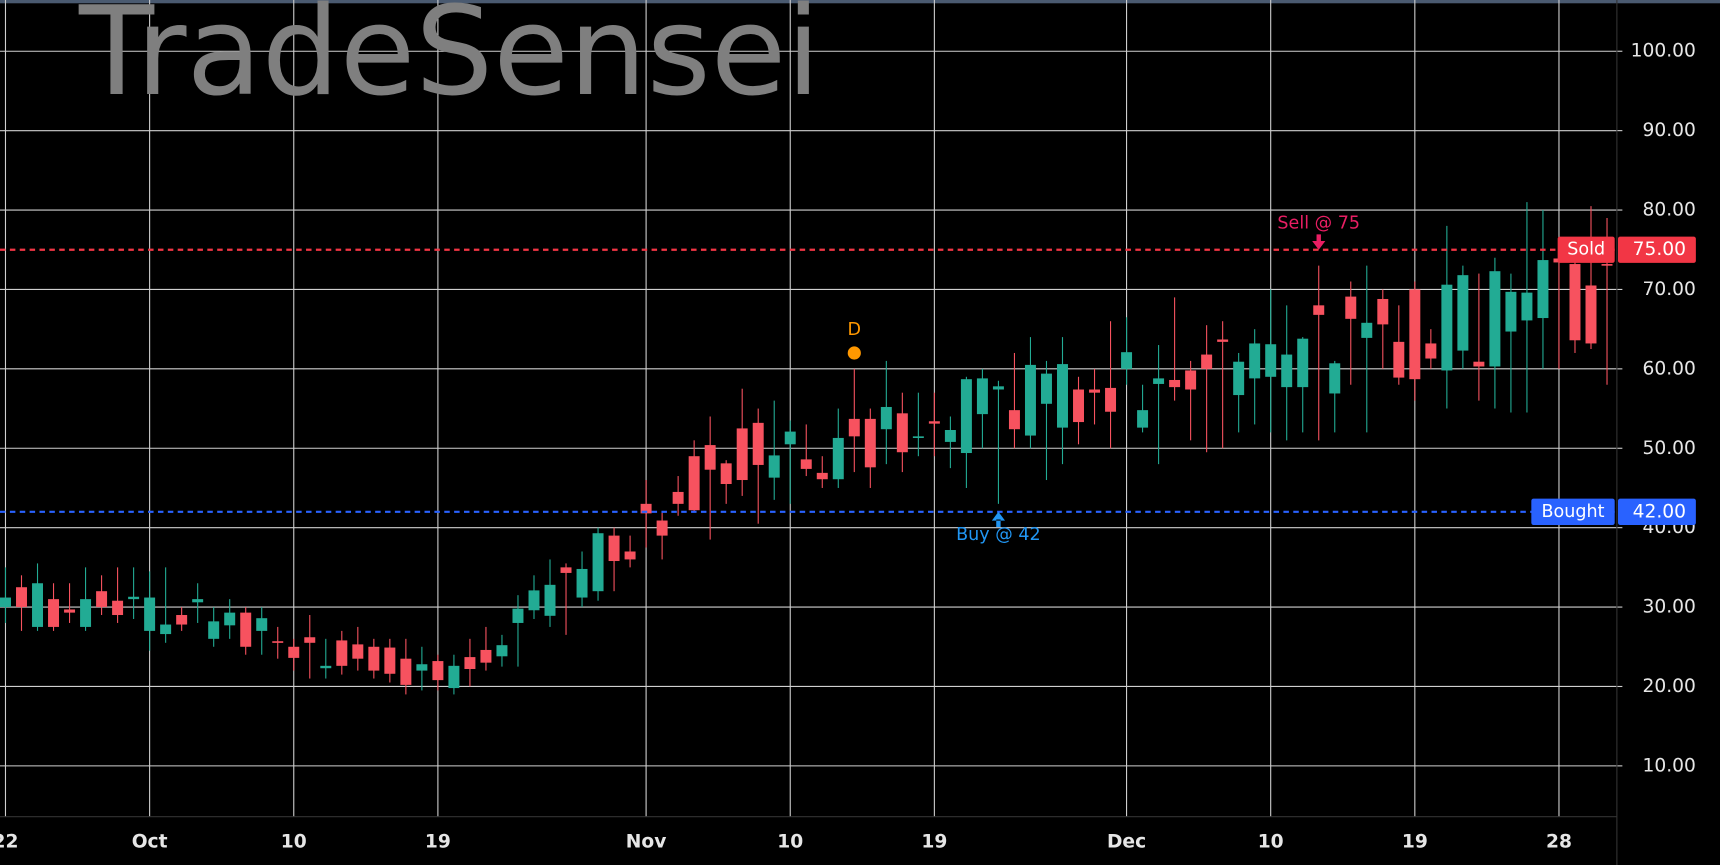 The width and height of the screenshot is (1720, 865). Describe the element at coordinates (1669, 368) in the screenshot. I see `y-tick-label: 60.00` at that location.